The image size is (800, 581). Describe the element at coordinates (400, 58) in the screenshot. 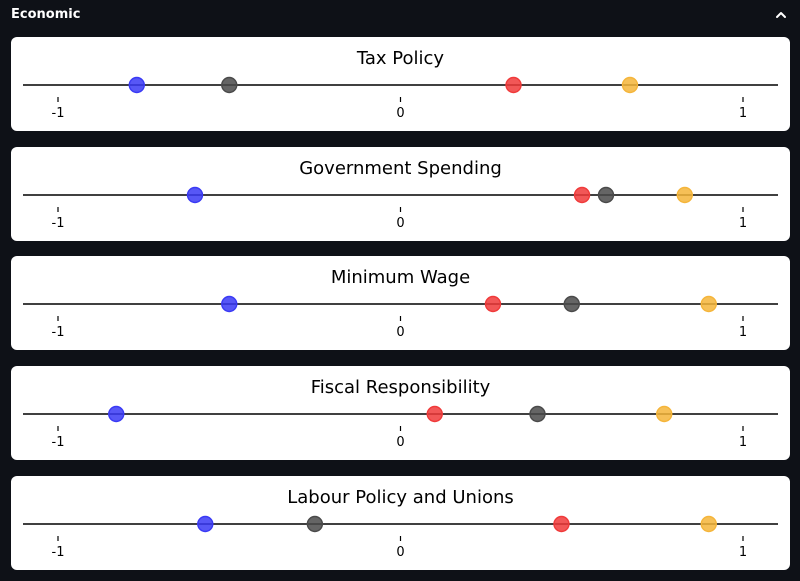

I see `chart-title: Tax Policy` at that location.